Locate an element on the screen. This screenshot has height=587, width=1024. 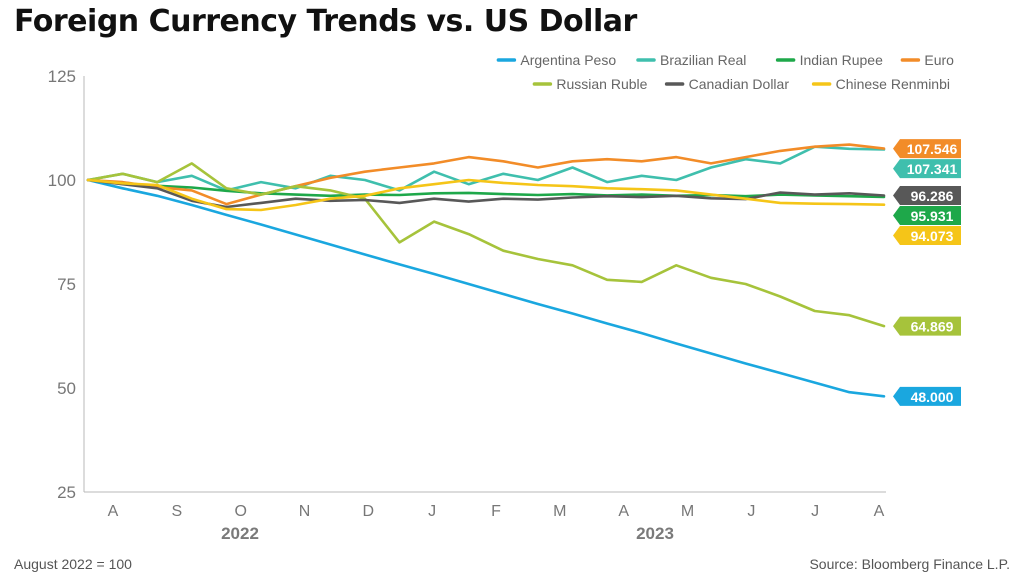
y-tick-label: 50 is located at coordinates (66, 388).